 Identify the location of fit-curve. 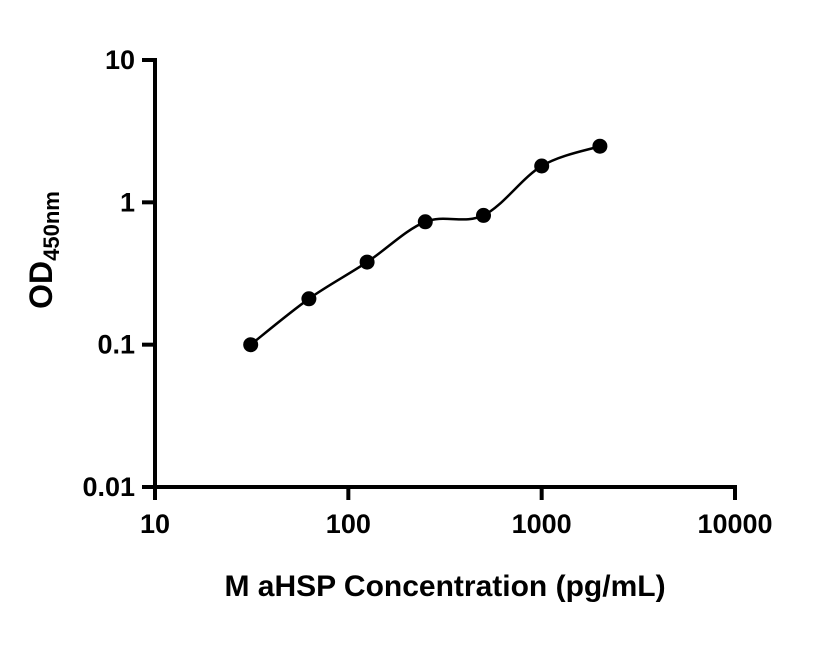
(425, 245).